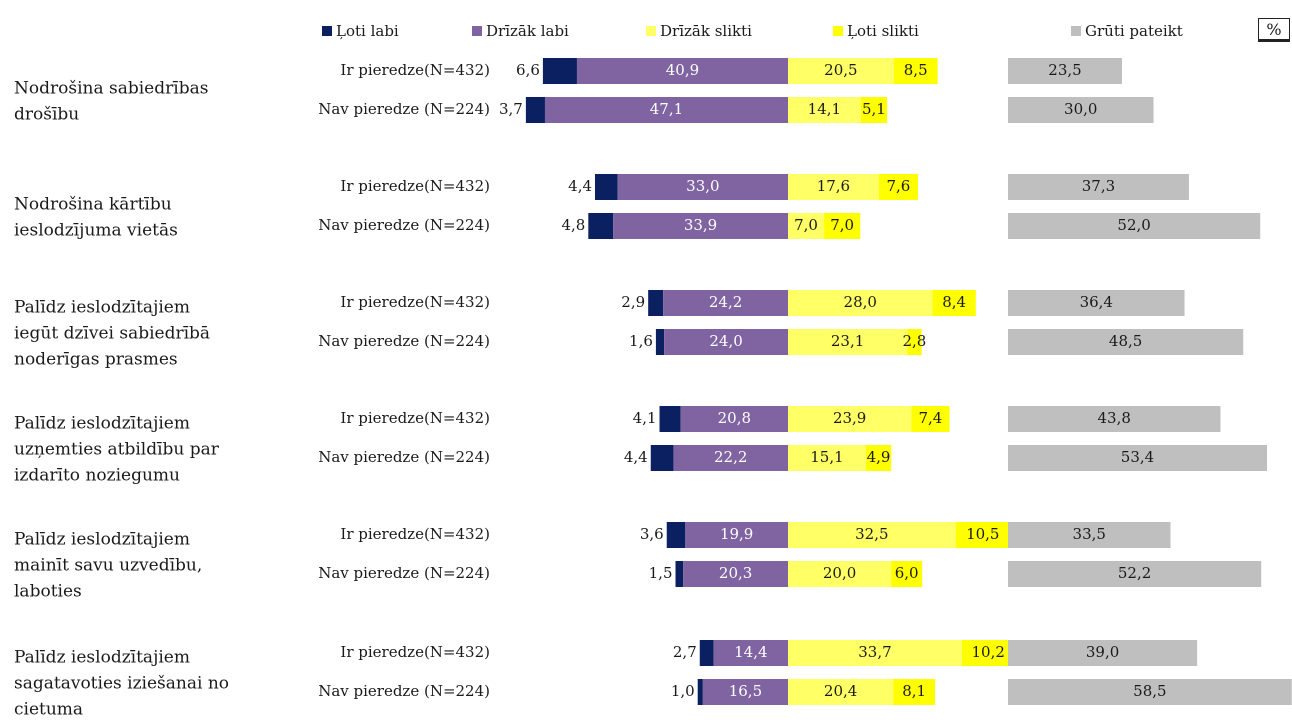  Describe the element at coordinates (415, 70) in the screenshot. I see `row-label-0-0: Ir pieredze(N=432)` at that location.